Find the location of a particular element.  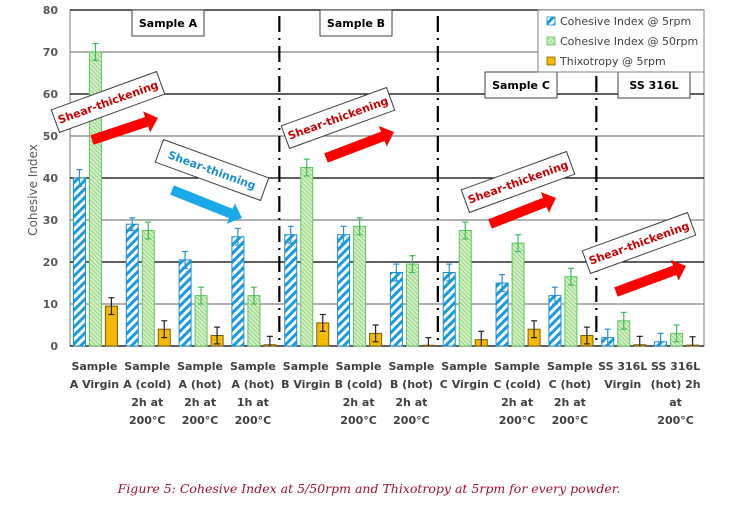

x-tick-label: Sample C (cold) 2h at 200°C is located at coordinates (517, 393).